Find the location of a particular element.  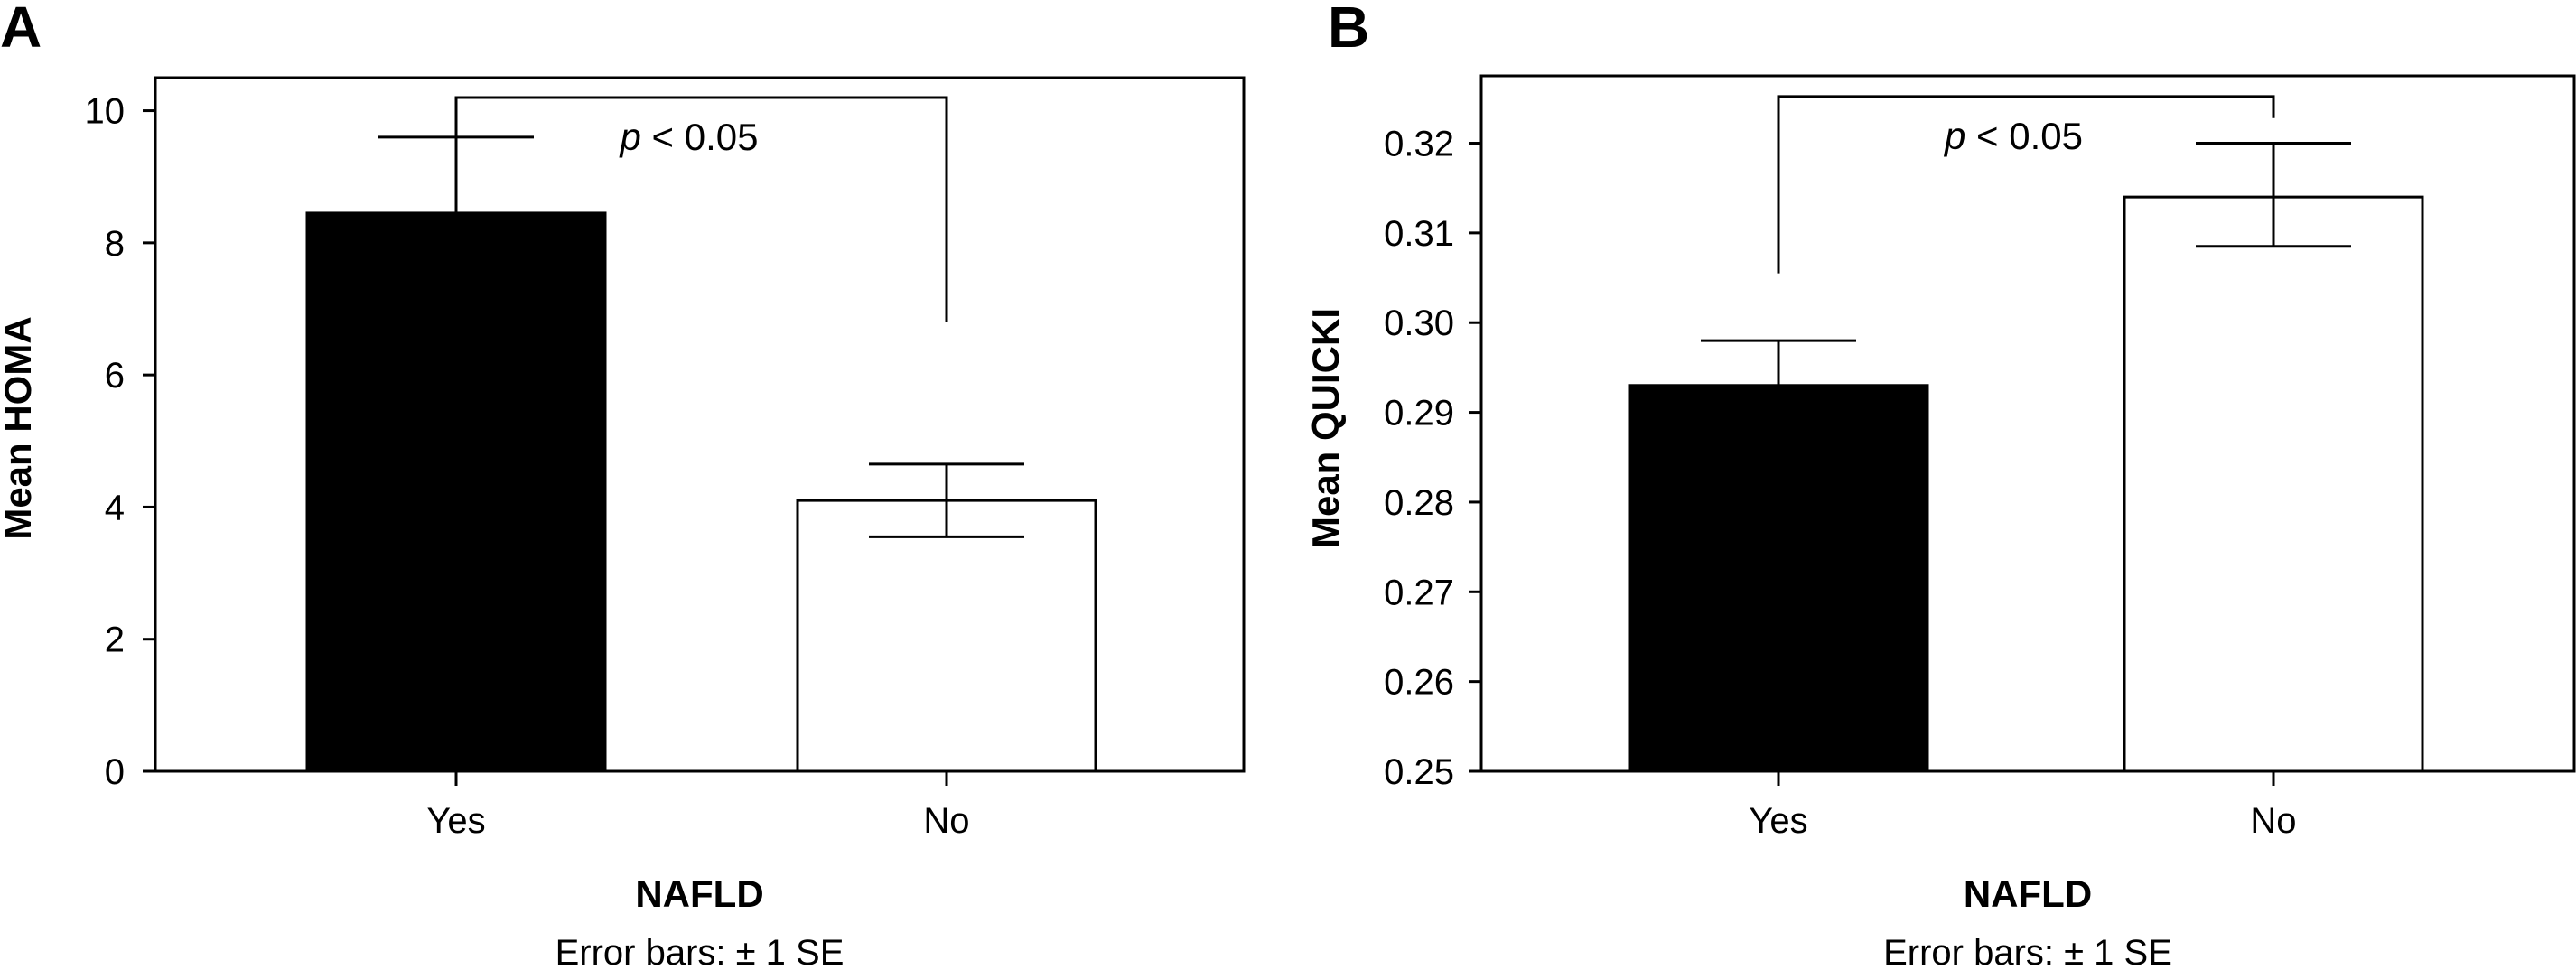

panel-label: A is located at coordinates (21, 30).